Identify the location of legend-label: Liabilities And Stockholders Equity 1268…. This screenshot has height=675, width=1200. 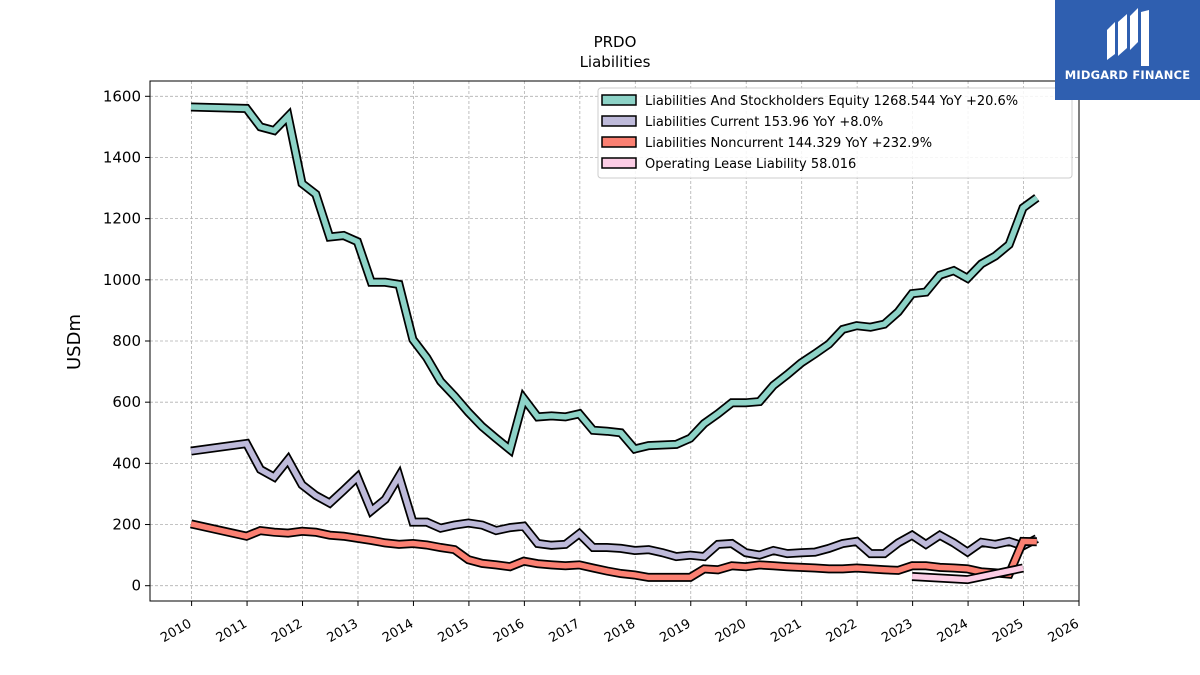
(831, 101).